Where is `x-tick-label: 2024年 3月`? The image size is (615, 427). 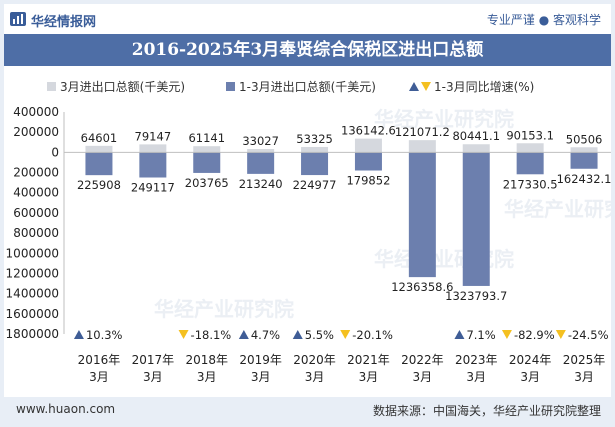 x-tick-label: 2024年 3月 is located at coordinates (530, 368).